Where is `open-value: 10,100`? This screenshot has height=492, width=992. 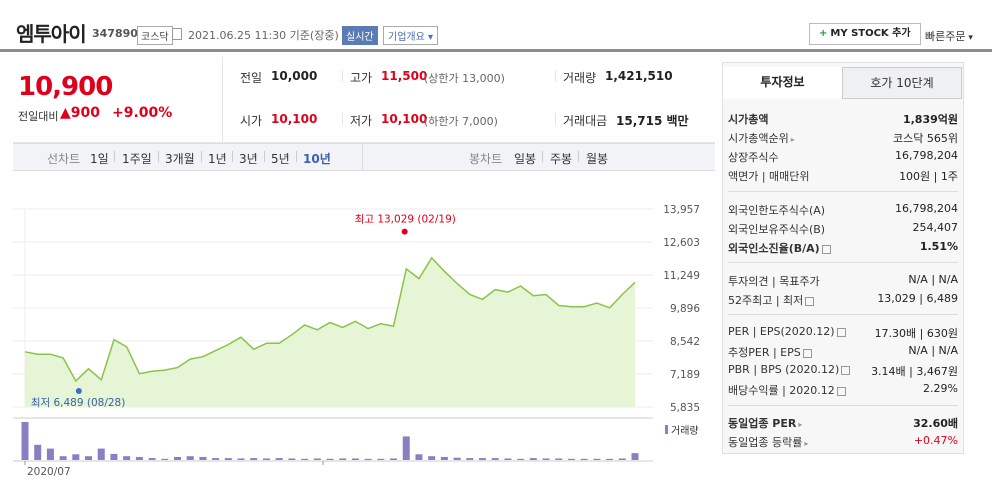
open-value: 10,100 is located at coordinates (294, 119).